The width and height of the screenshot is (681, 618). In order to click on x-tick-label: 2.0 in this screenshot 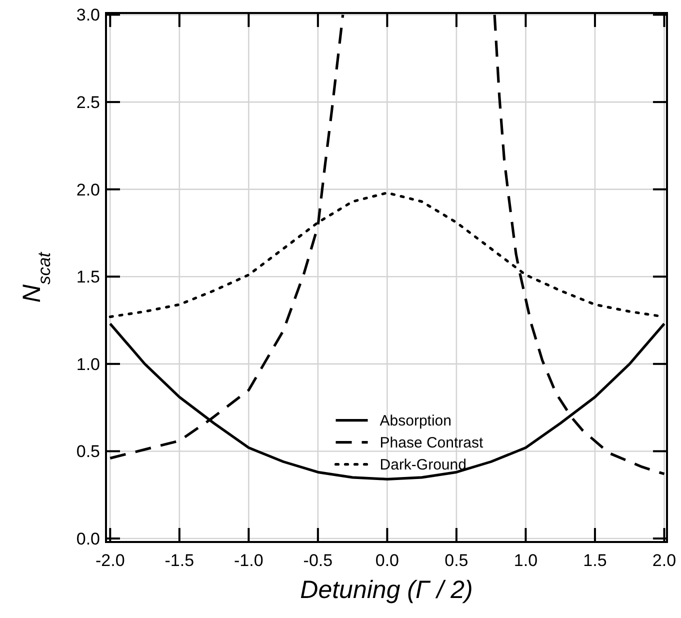, I will do `click(664, 560)`.